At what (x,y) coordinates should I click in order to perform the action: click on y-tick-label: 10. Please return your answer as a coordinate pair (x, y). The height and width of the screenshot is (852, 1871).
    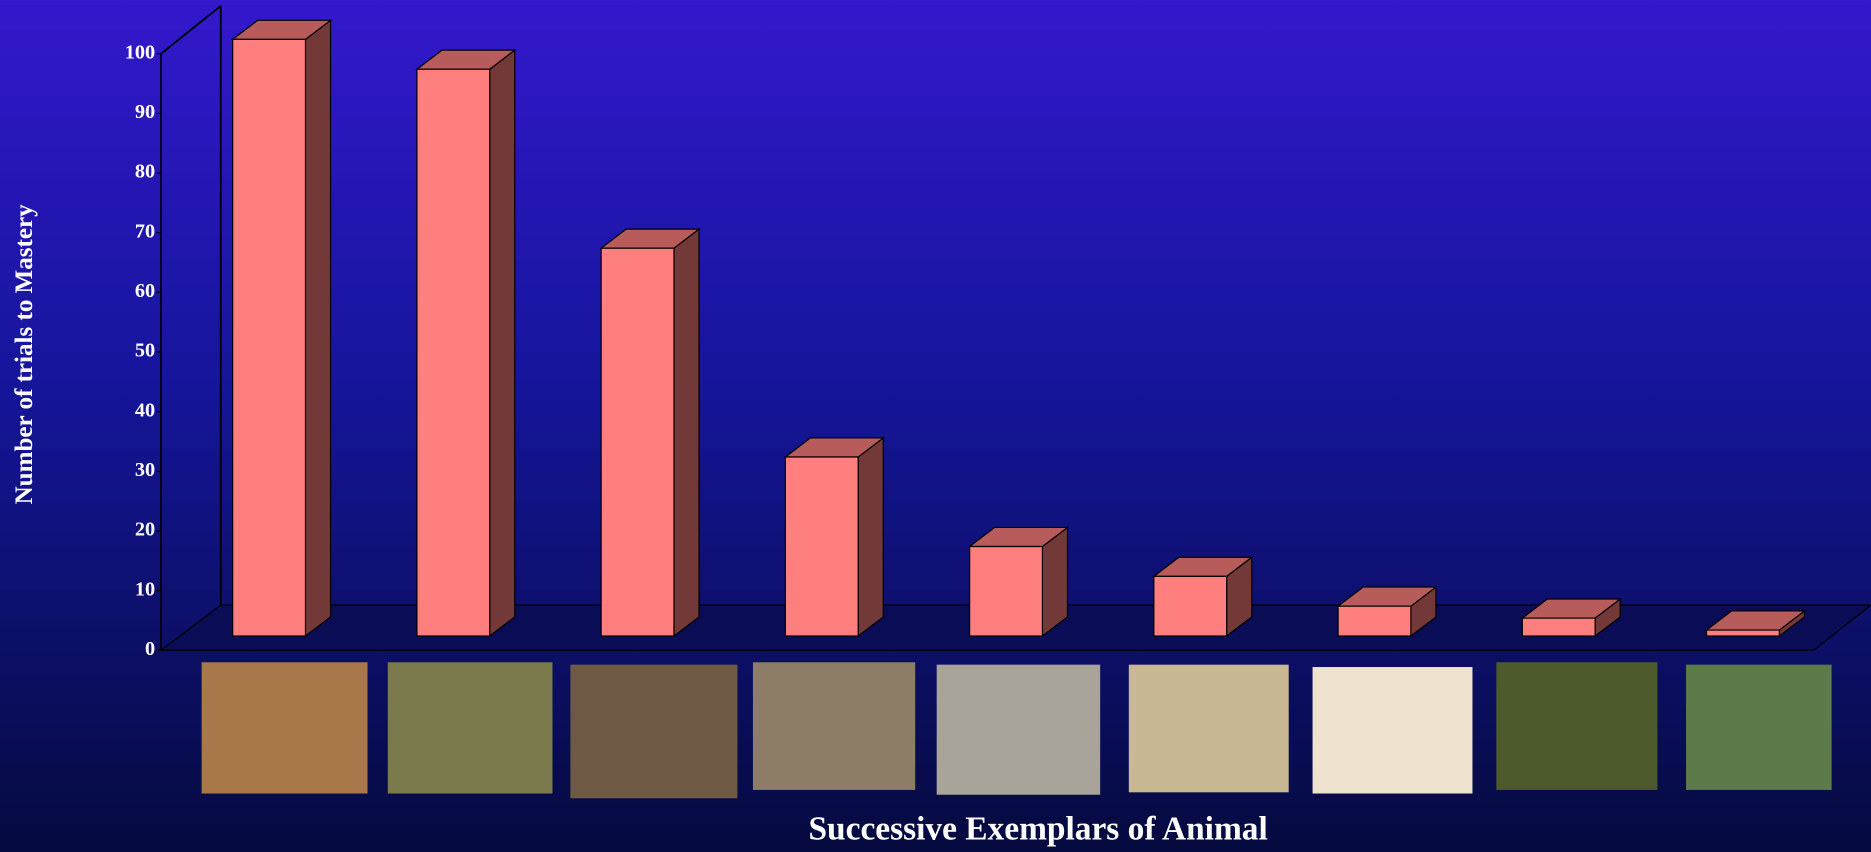
    Looking at the image, I should click on (145, 589).